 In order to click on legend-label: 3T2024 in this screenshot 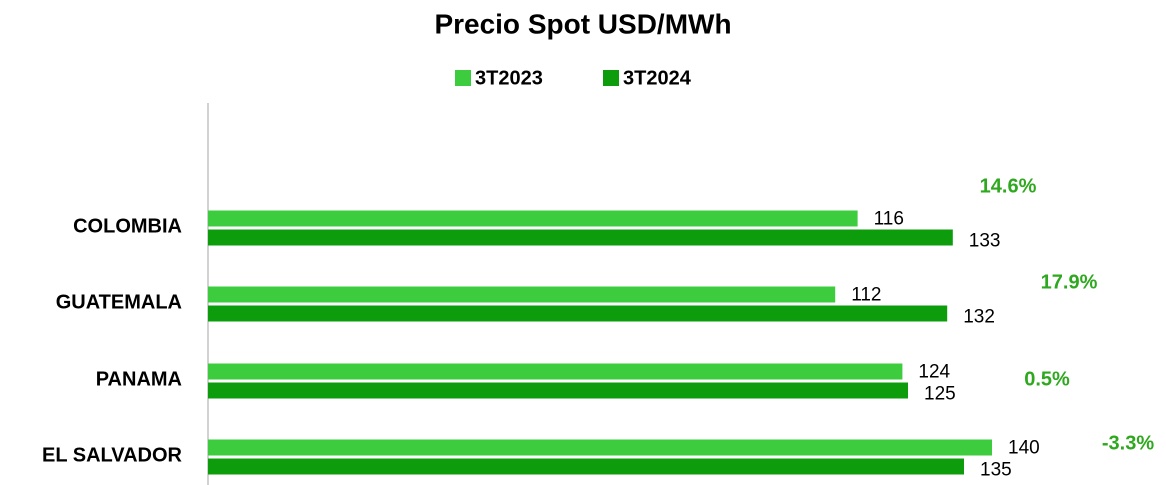, I will do `click(657, 78)`.